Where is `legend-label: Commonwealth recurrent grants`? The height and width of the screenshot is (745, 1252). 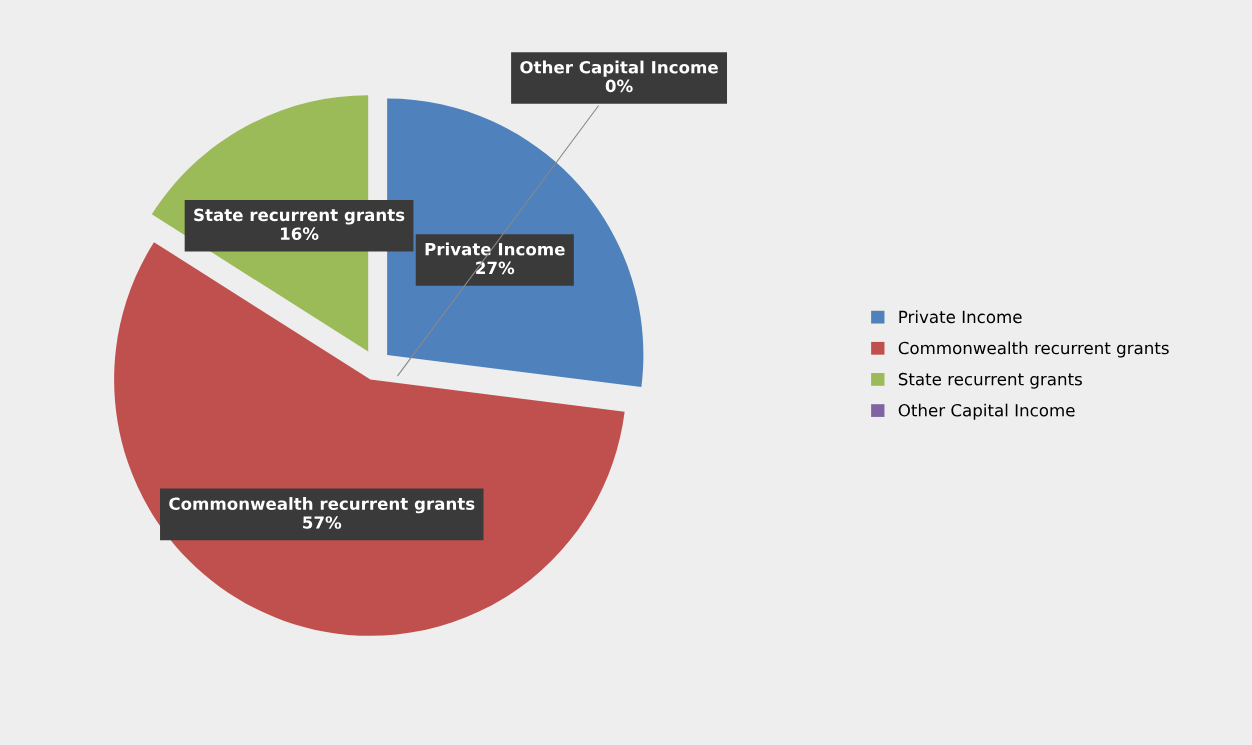
legend-label: Commonwealth recurrent grants is located at coordinates (1033, 349).